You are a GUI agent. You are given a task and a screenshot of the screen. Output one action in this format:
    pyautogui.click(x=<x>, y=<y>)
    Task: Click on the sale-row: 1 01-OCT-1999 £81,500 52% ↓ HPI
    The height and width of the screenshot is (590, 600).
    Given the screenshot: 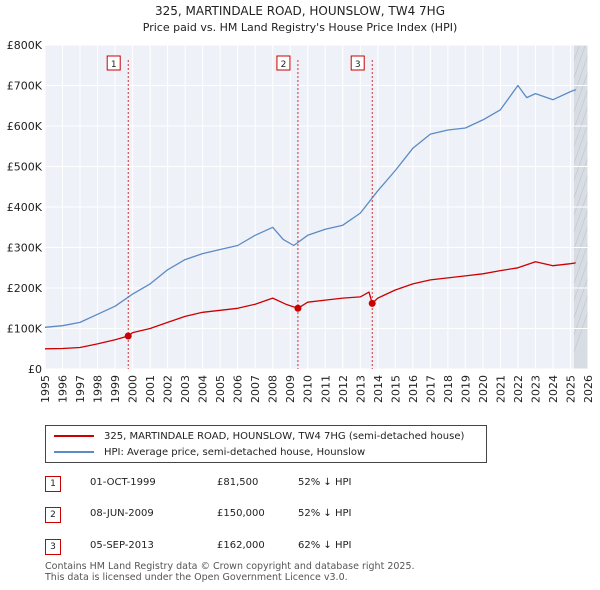 What is the action you would take?
    pyautogui.click(x=215, y=484)
    